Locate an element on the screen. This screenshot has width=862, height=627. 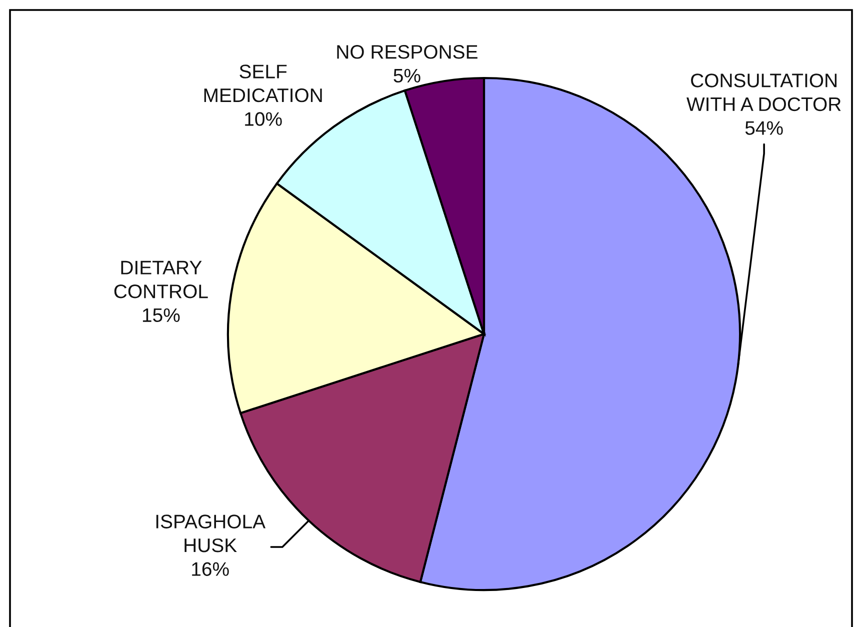
data-label: 5% is located at coordinates (407, 75).